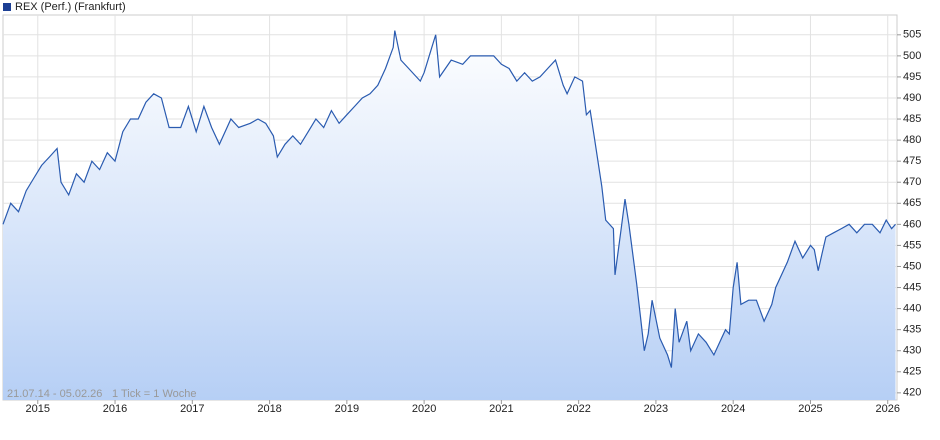 This screenshot has height=440, width=940. What do you see at coordinates (912, 224) in the screenshot?
I see `y-tick-label: 460` at bounding box center [912, 224].